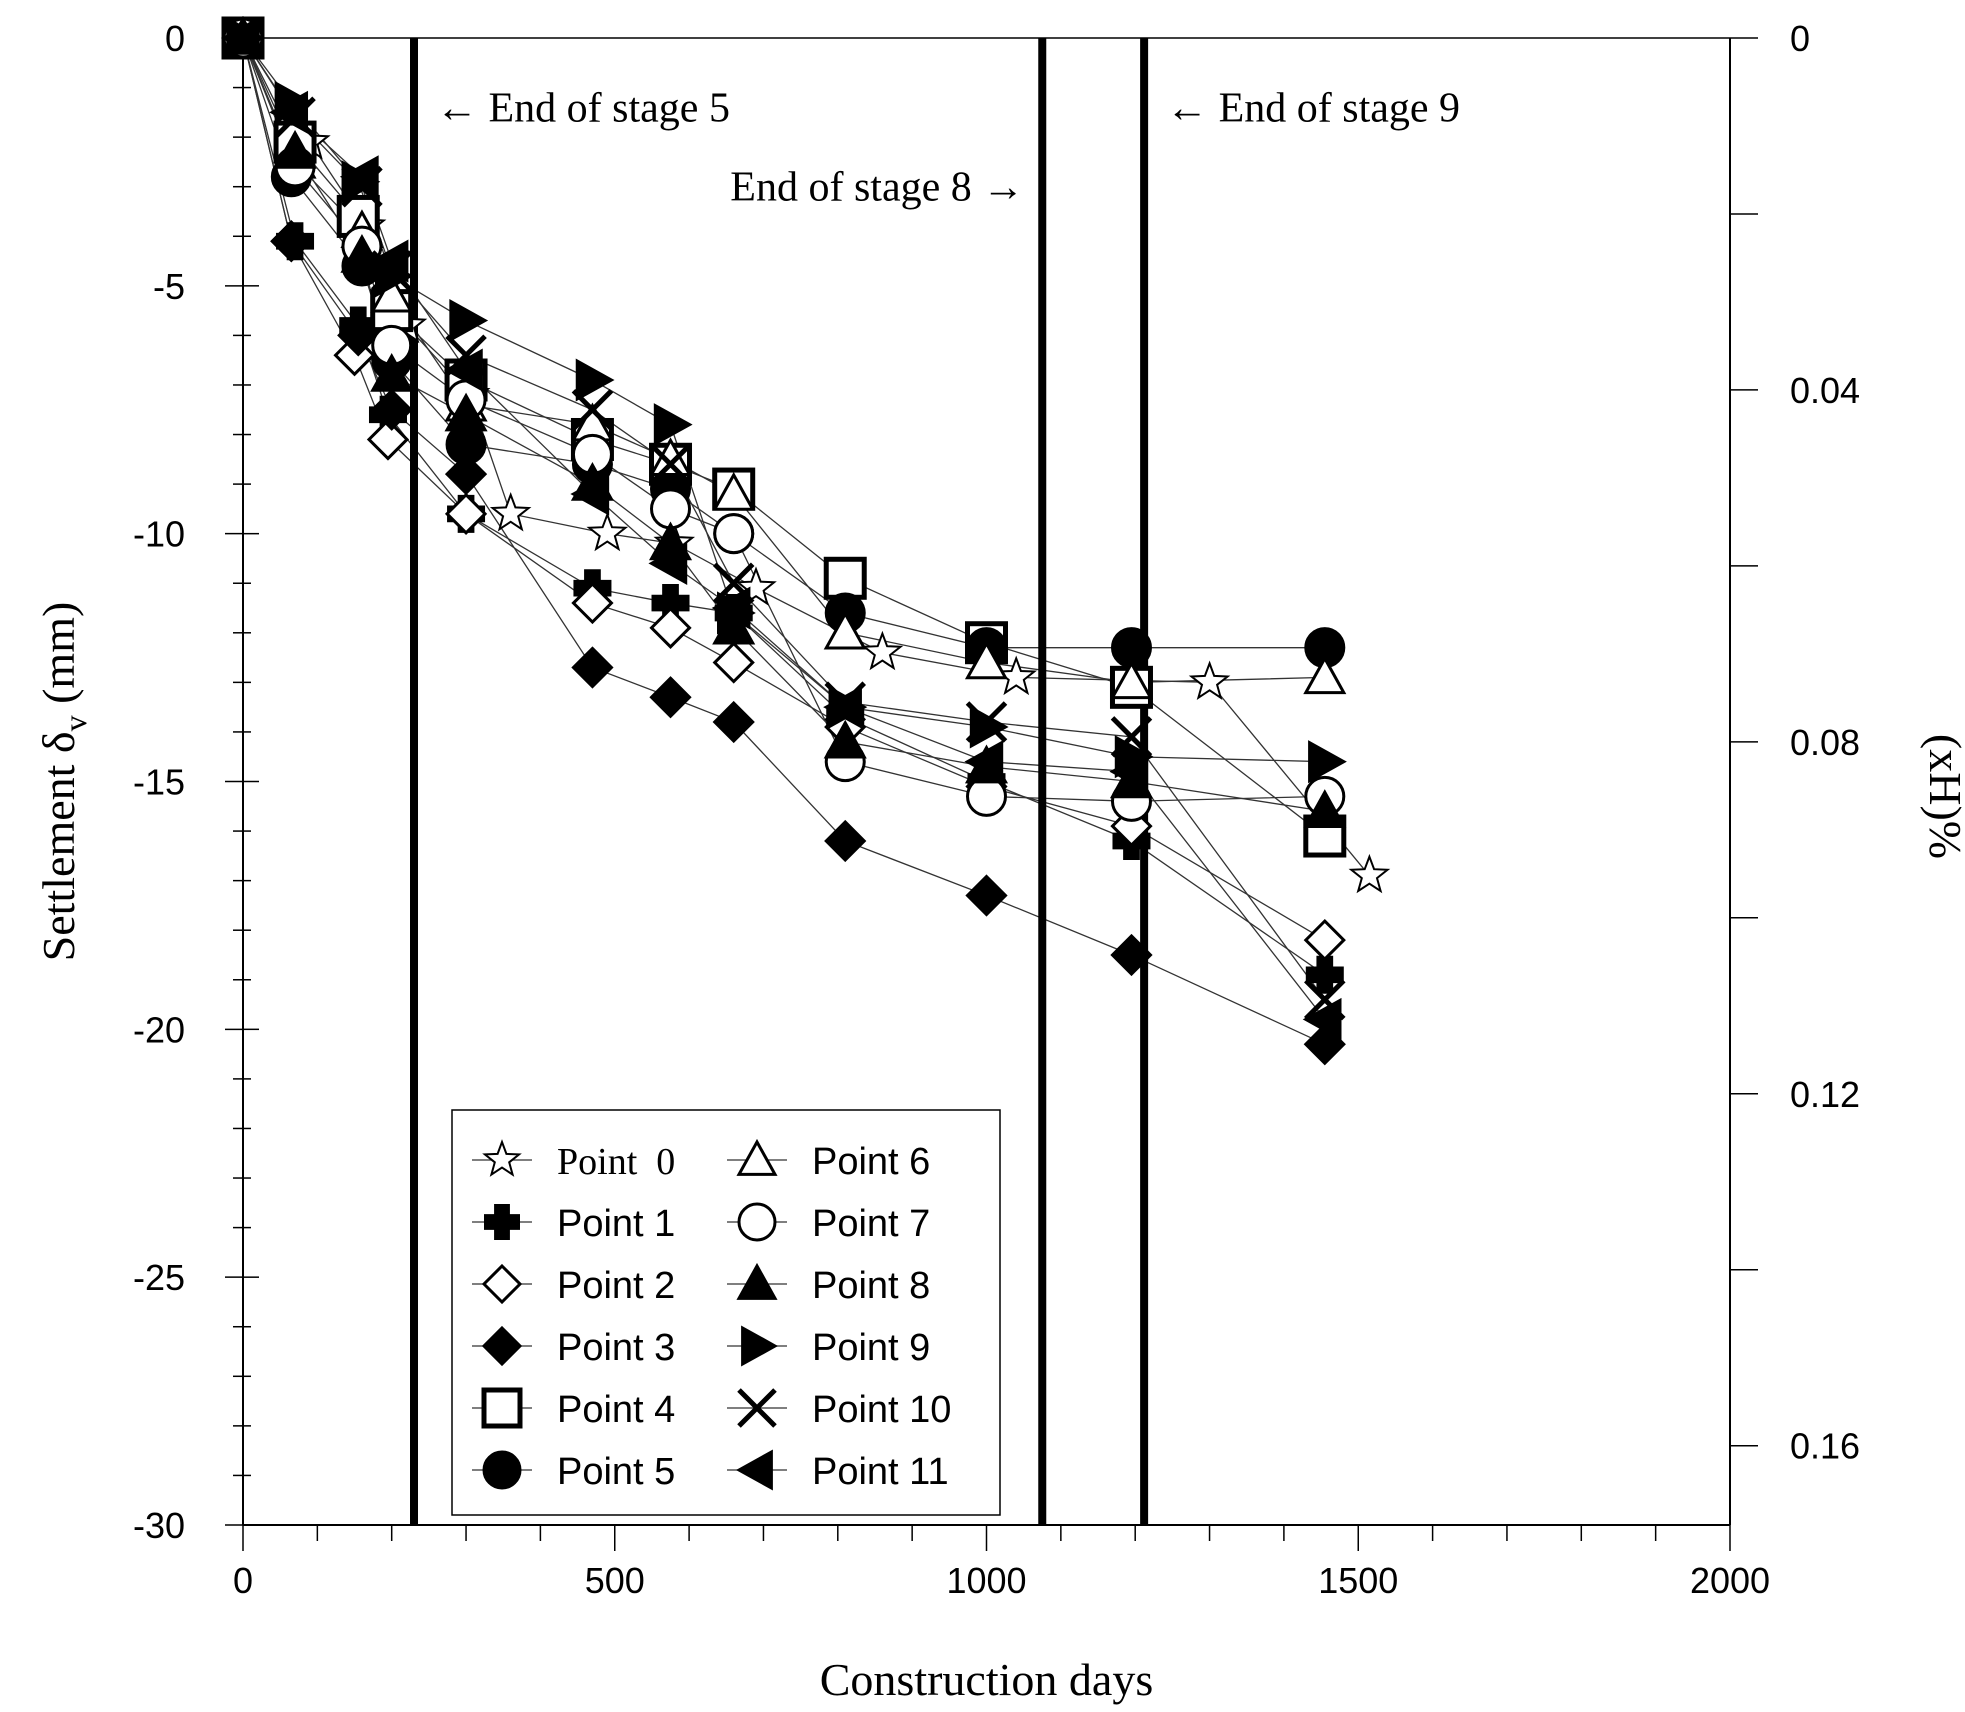  What do you see at coordinates (616, 1410) in the screenshot?
I see `legend-label: Point 4` at bounding box center [616, 1410].